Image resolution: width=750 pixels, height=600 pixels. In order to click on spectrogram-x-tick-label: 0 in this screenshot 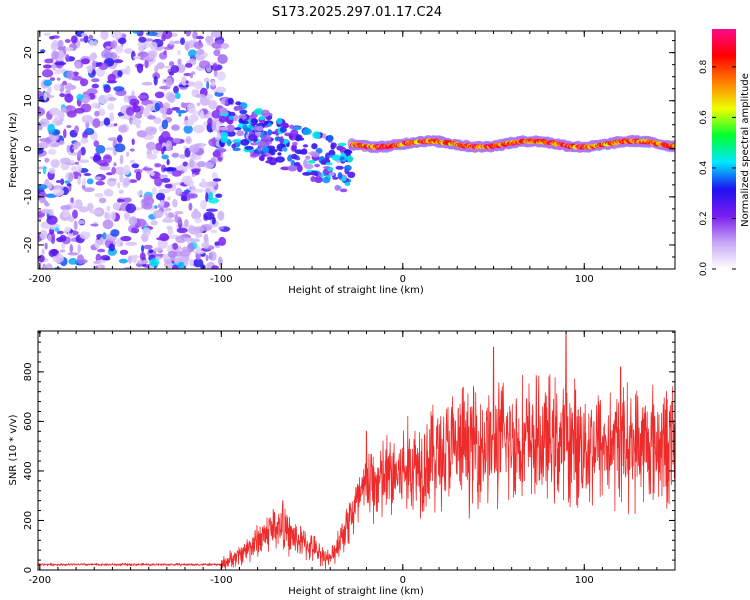, I will do `click(403, 279)`.